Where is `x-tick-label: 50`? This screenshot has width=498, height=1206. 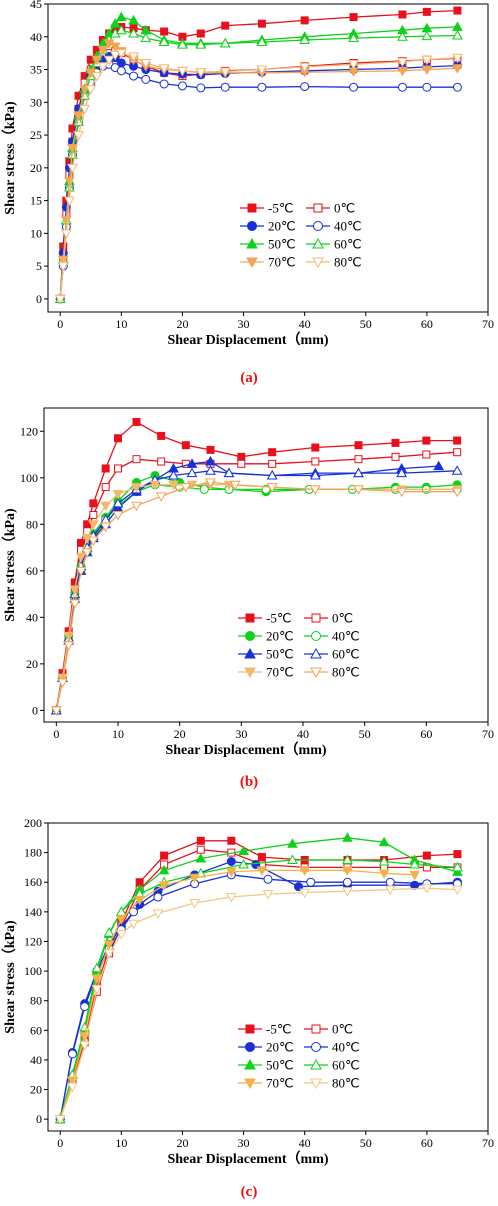
x-tick-label: 50 is located at coordinates (366, 324).